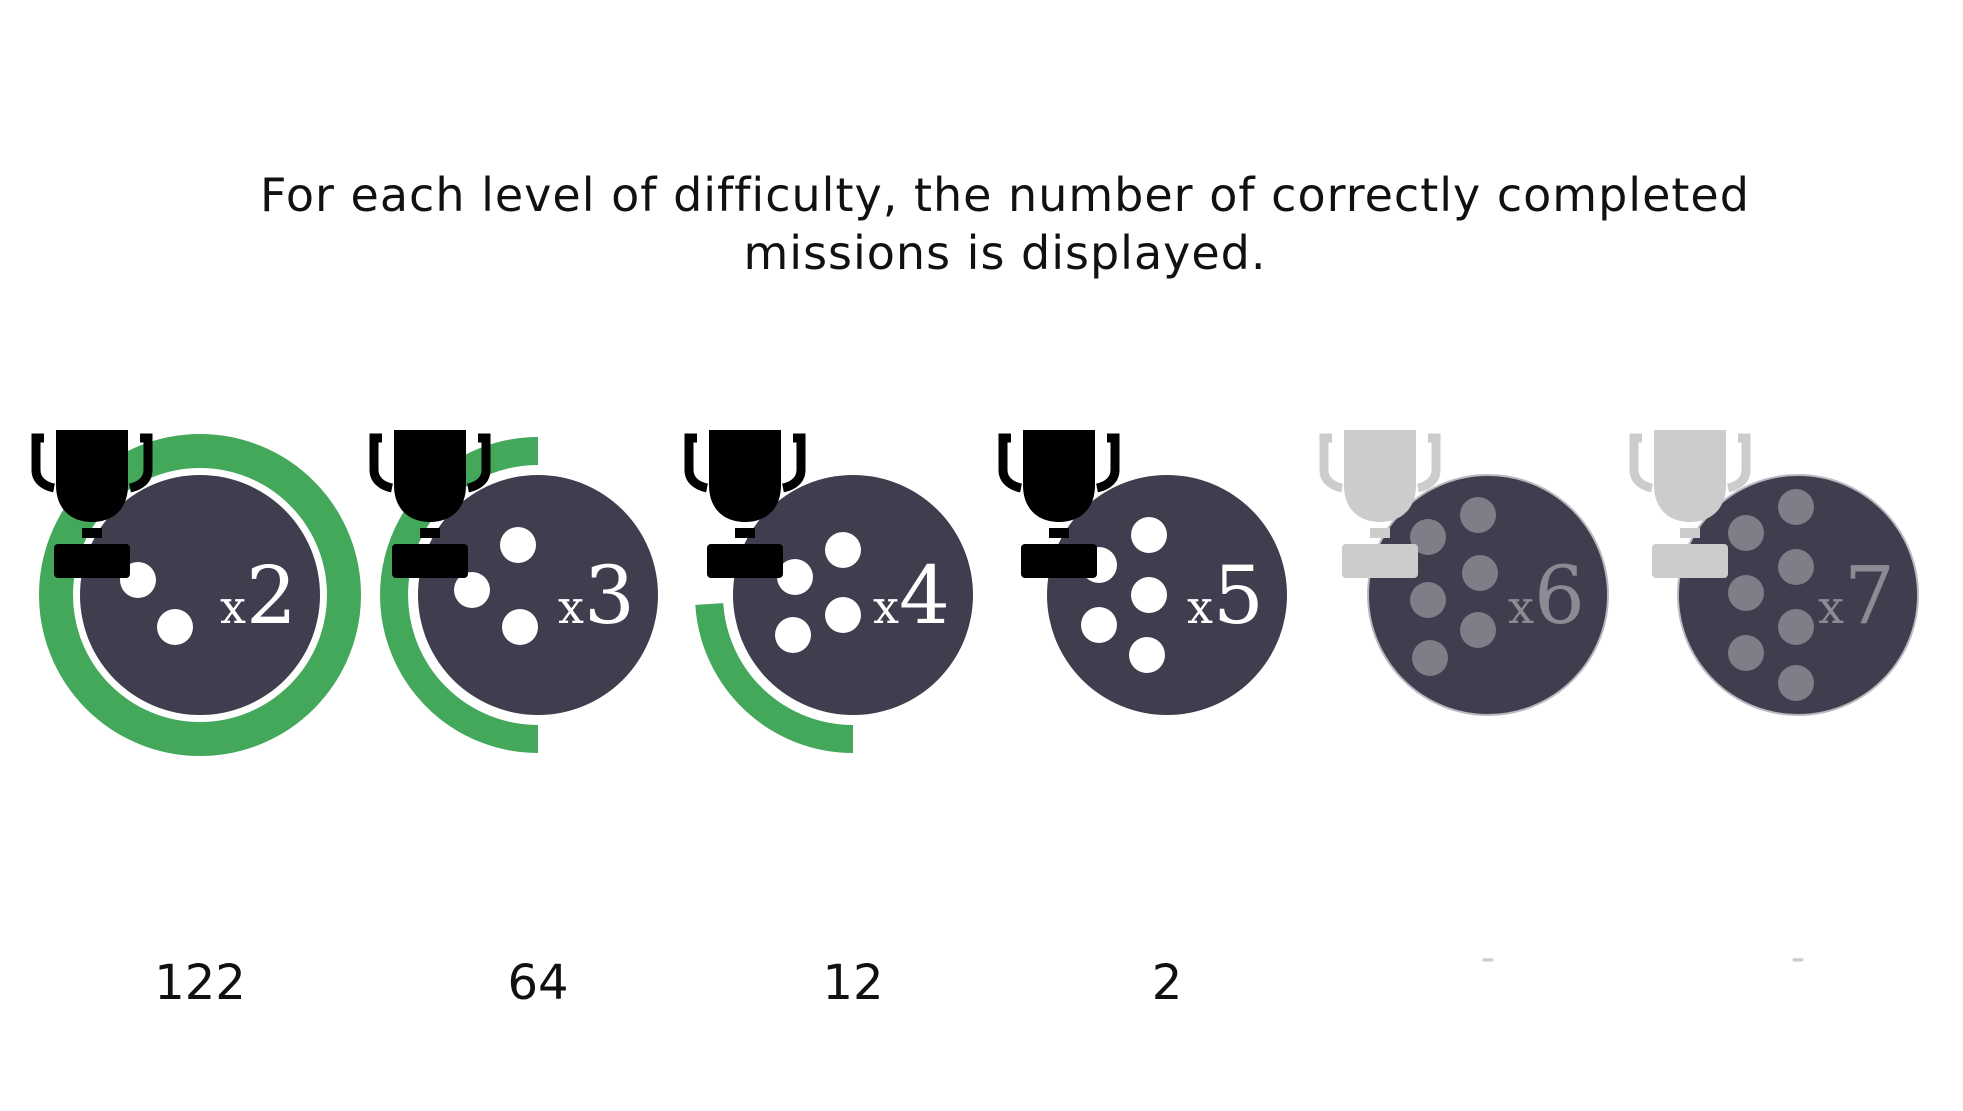 The height and width of the screenshot is (1111, 1963). I want to click on level-badge: x4, so click(834, 614).